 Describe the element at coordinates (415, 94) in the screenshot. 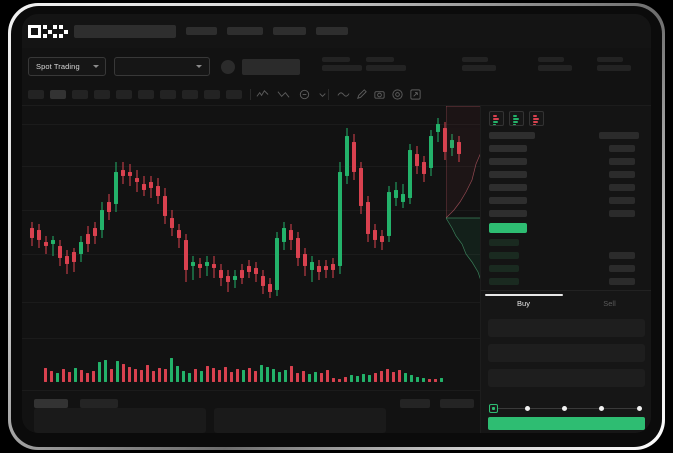

I see `fullscreen-icon` at that location.